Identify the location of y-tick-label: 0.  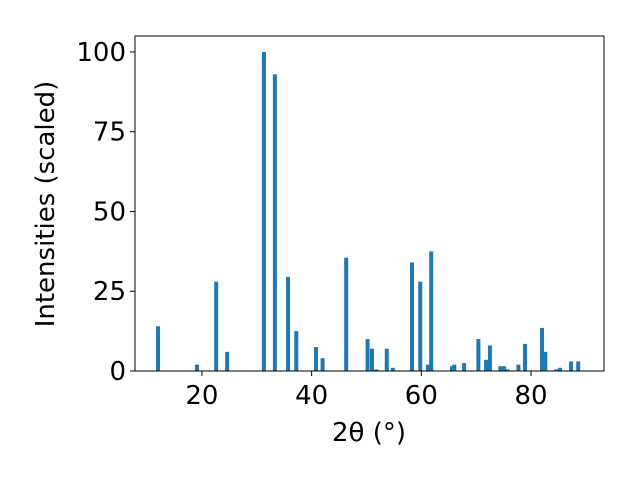
(117, 372).